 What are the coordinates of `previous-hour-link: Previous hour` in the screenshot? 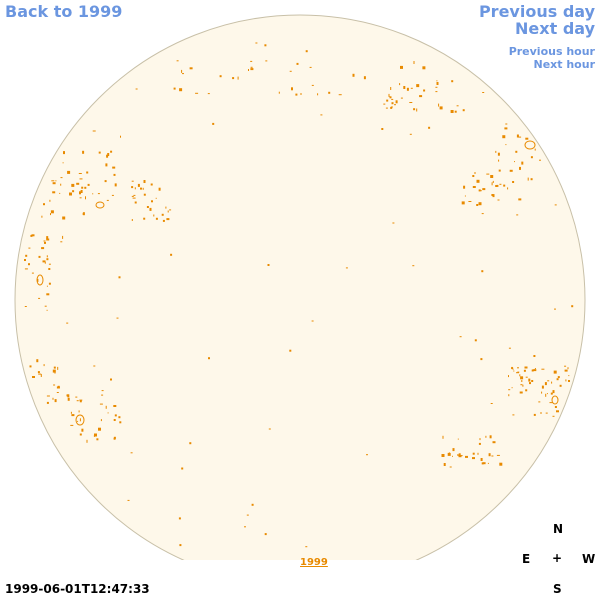 It's located at (551, 51).